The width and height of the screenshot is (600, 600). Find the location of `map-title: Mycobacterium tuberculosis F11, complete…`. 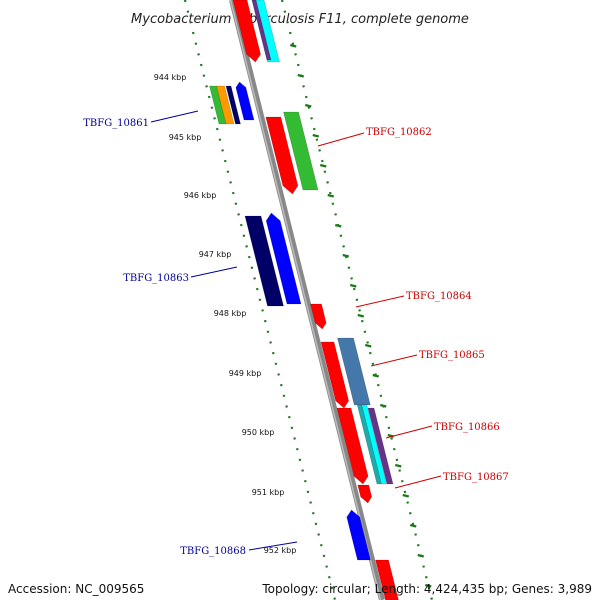

map-title: Mycobacterium tuberculosis F11, complete… is located at coordinates (300, 19).